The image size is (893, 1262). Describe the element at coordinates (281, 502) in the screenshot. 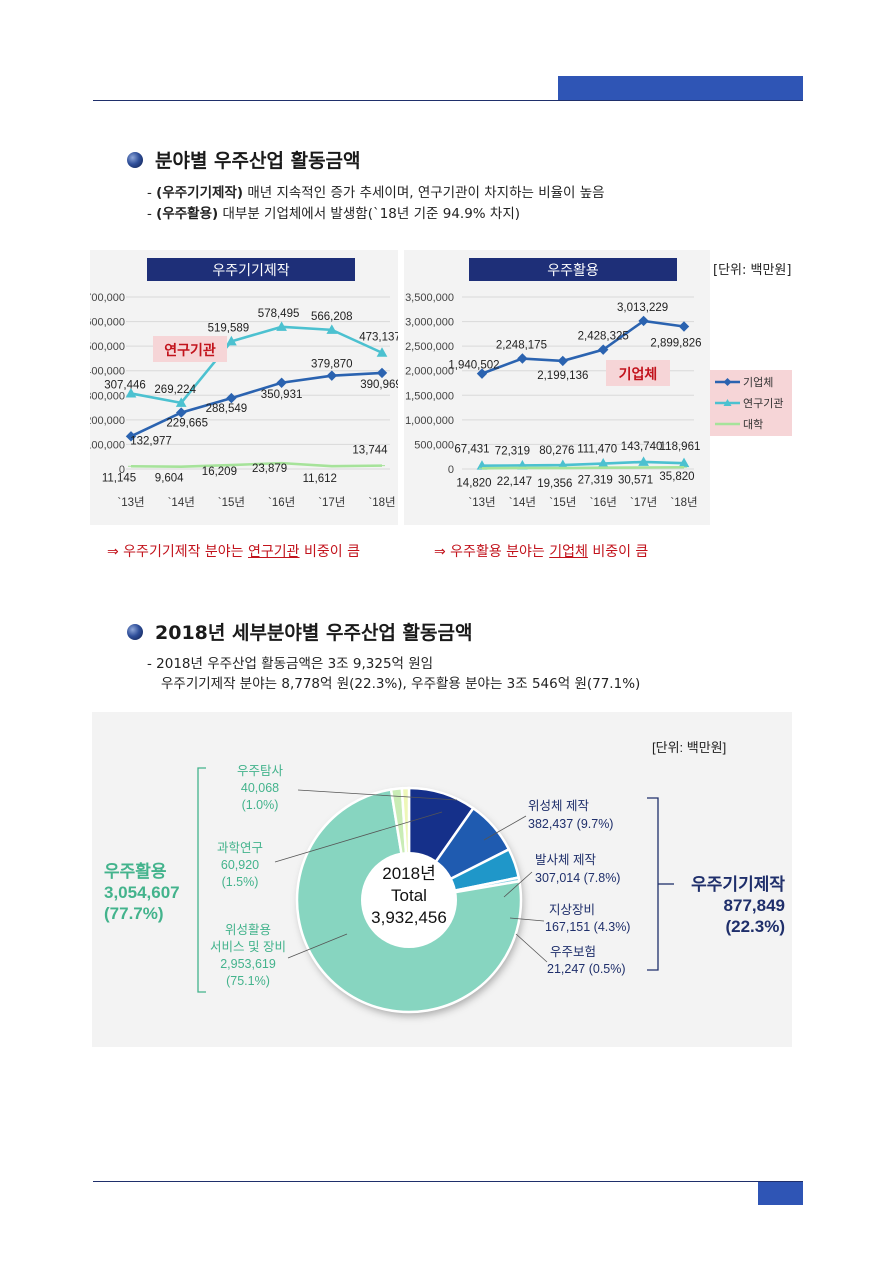

I see `c1-xtick: `16년` at that location.